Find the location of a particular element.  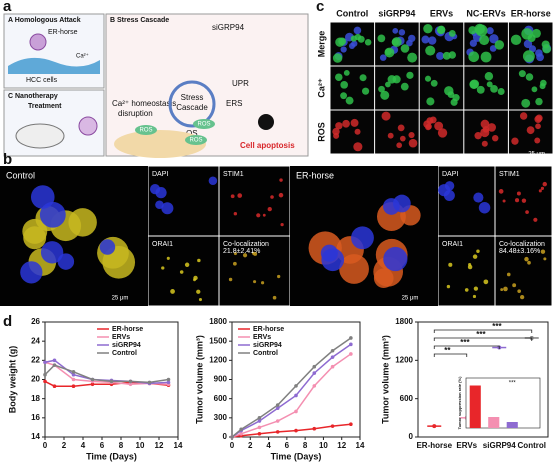

y-tick-label: 1500 is located at coordinates (218, 340).